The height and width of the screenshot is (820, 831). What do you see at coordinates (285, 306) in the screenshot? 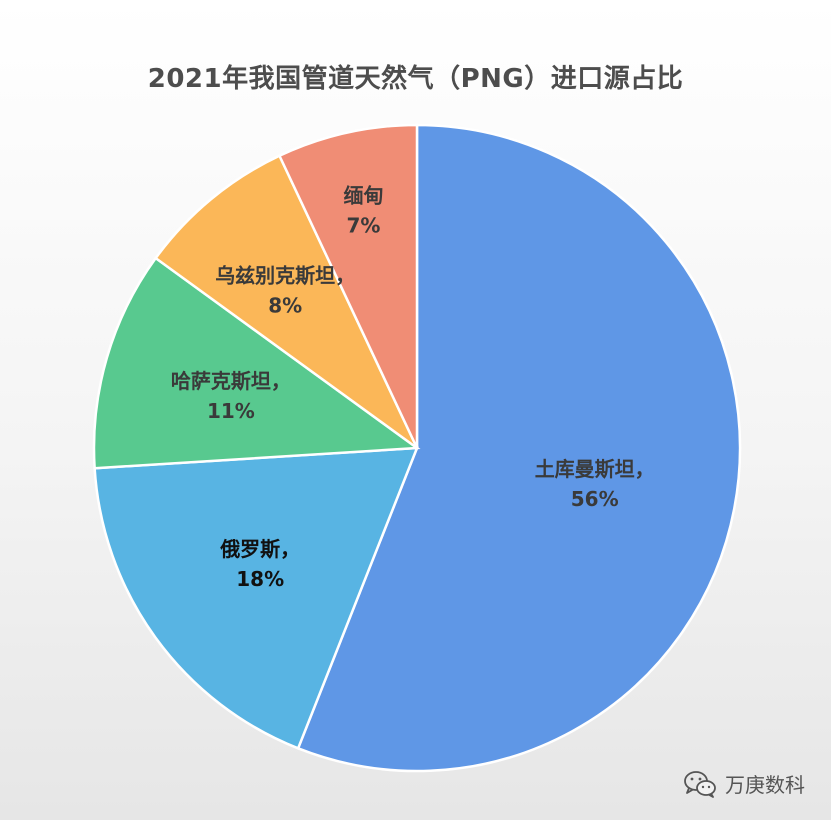
I see `slice-percent-3: 8%` at bounding box center [285, 306].